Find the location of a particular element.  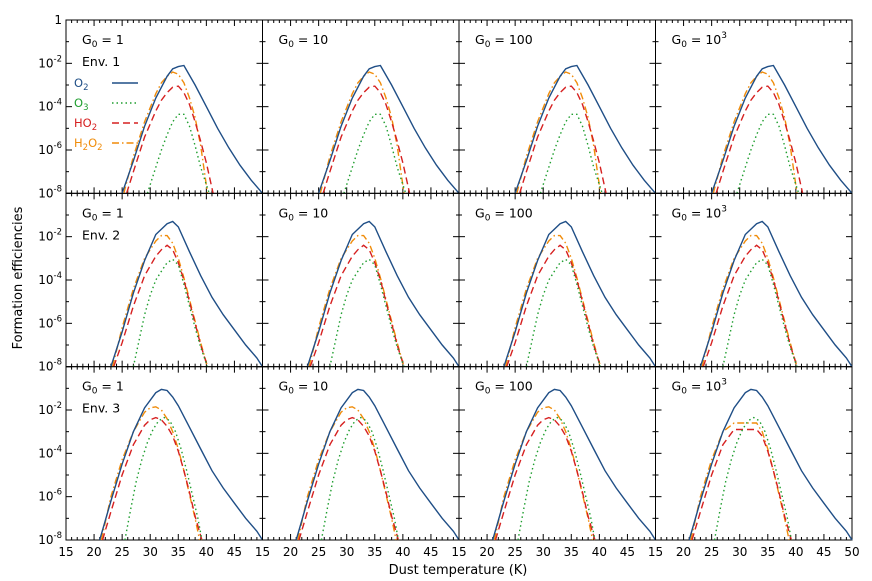

panel-r1-c2: G0 = 10 is located at coordinates (361, 106).